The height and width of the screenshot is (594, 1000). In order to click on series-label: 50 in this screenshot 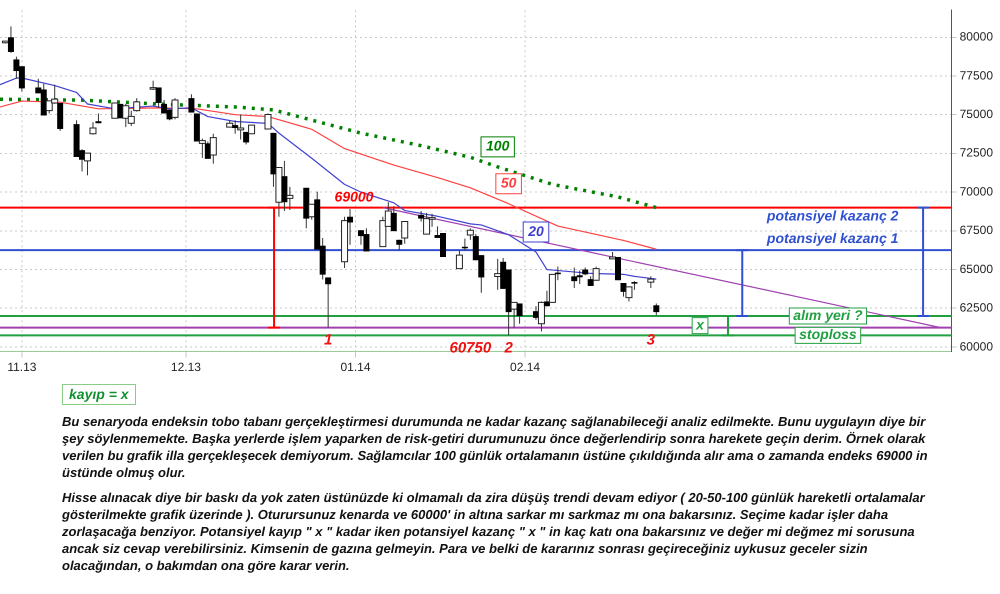, I will do `click(508, 182)`.